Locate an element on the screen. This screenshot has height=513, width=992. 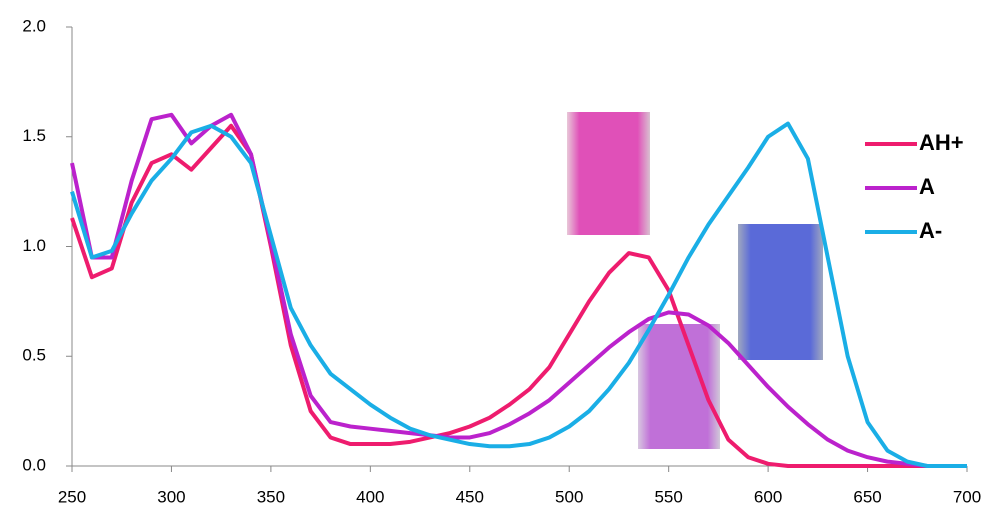
x-tick-label: 250 is located at coordinates (72, 496).